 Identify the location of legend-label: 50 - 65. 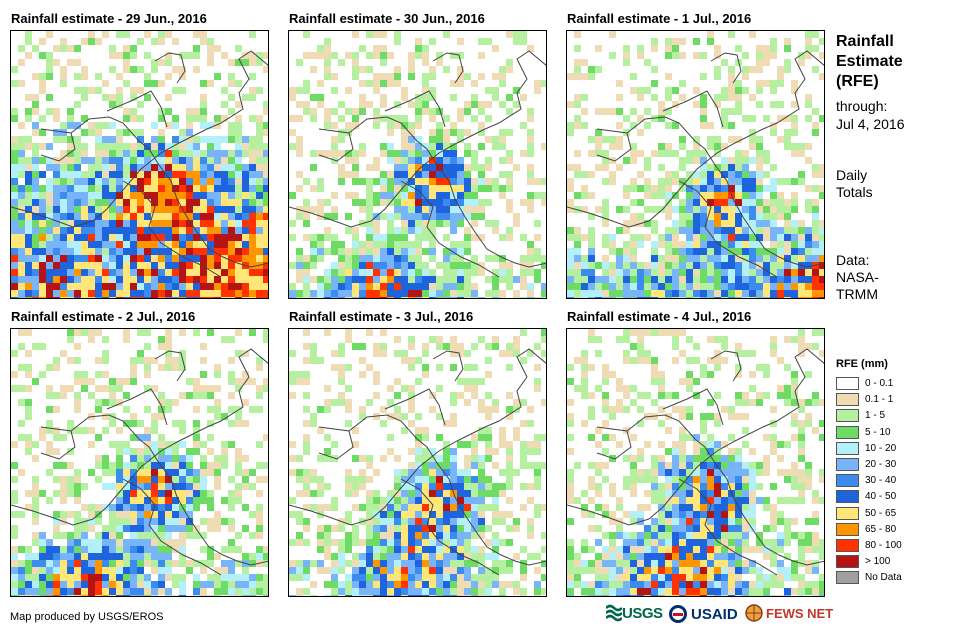
(881, 513).